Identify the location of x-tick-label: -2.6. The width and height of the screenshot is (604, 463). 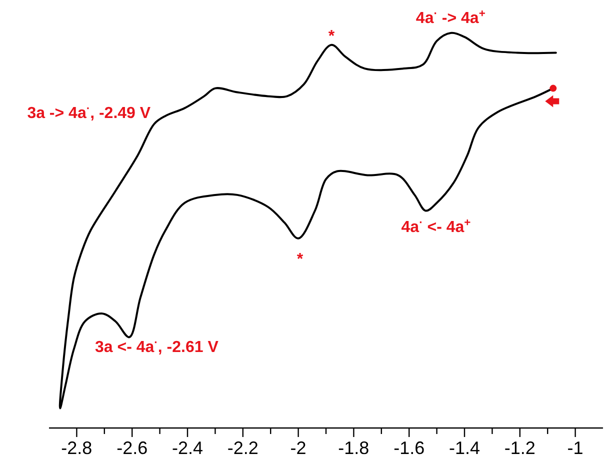
(132, 448).